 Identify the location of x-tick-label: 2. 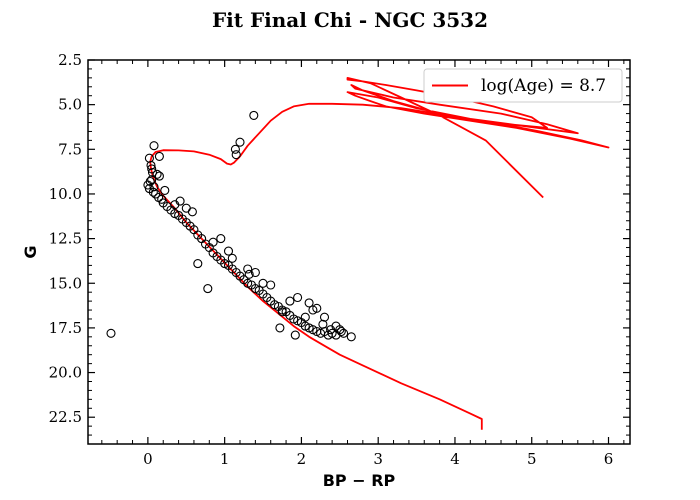
(302, 459).